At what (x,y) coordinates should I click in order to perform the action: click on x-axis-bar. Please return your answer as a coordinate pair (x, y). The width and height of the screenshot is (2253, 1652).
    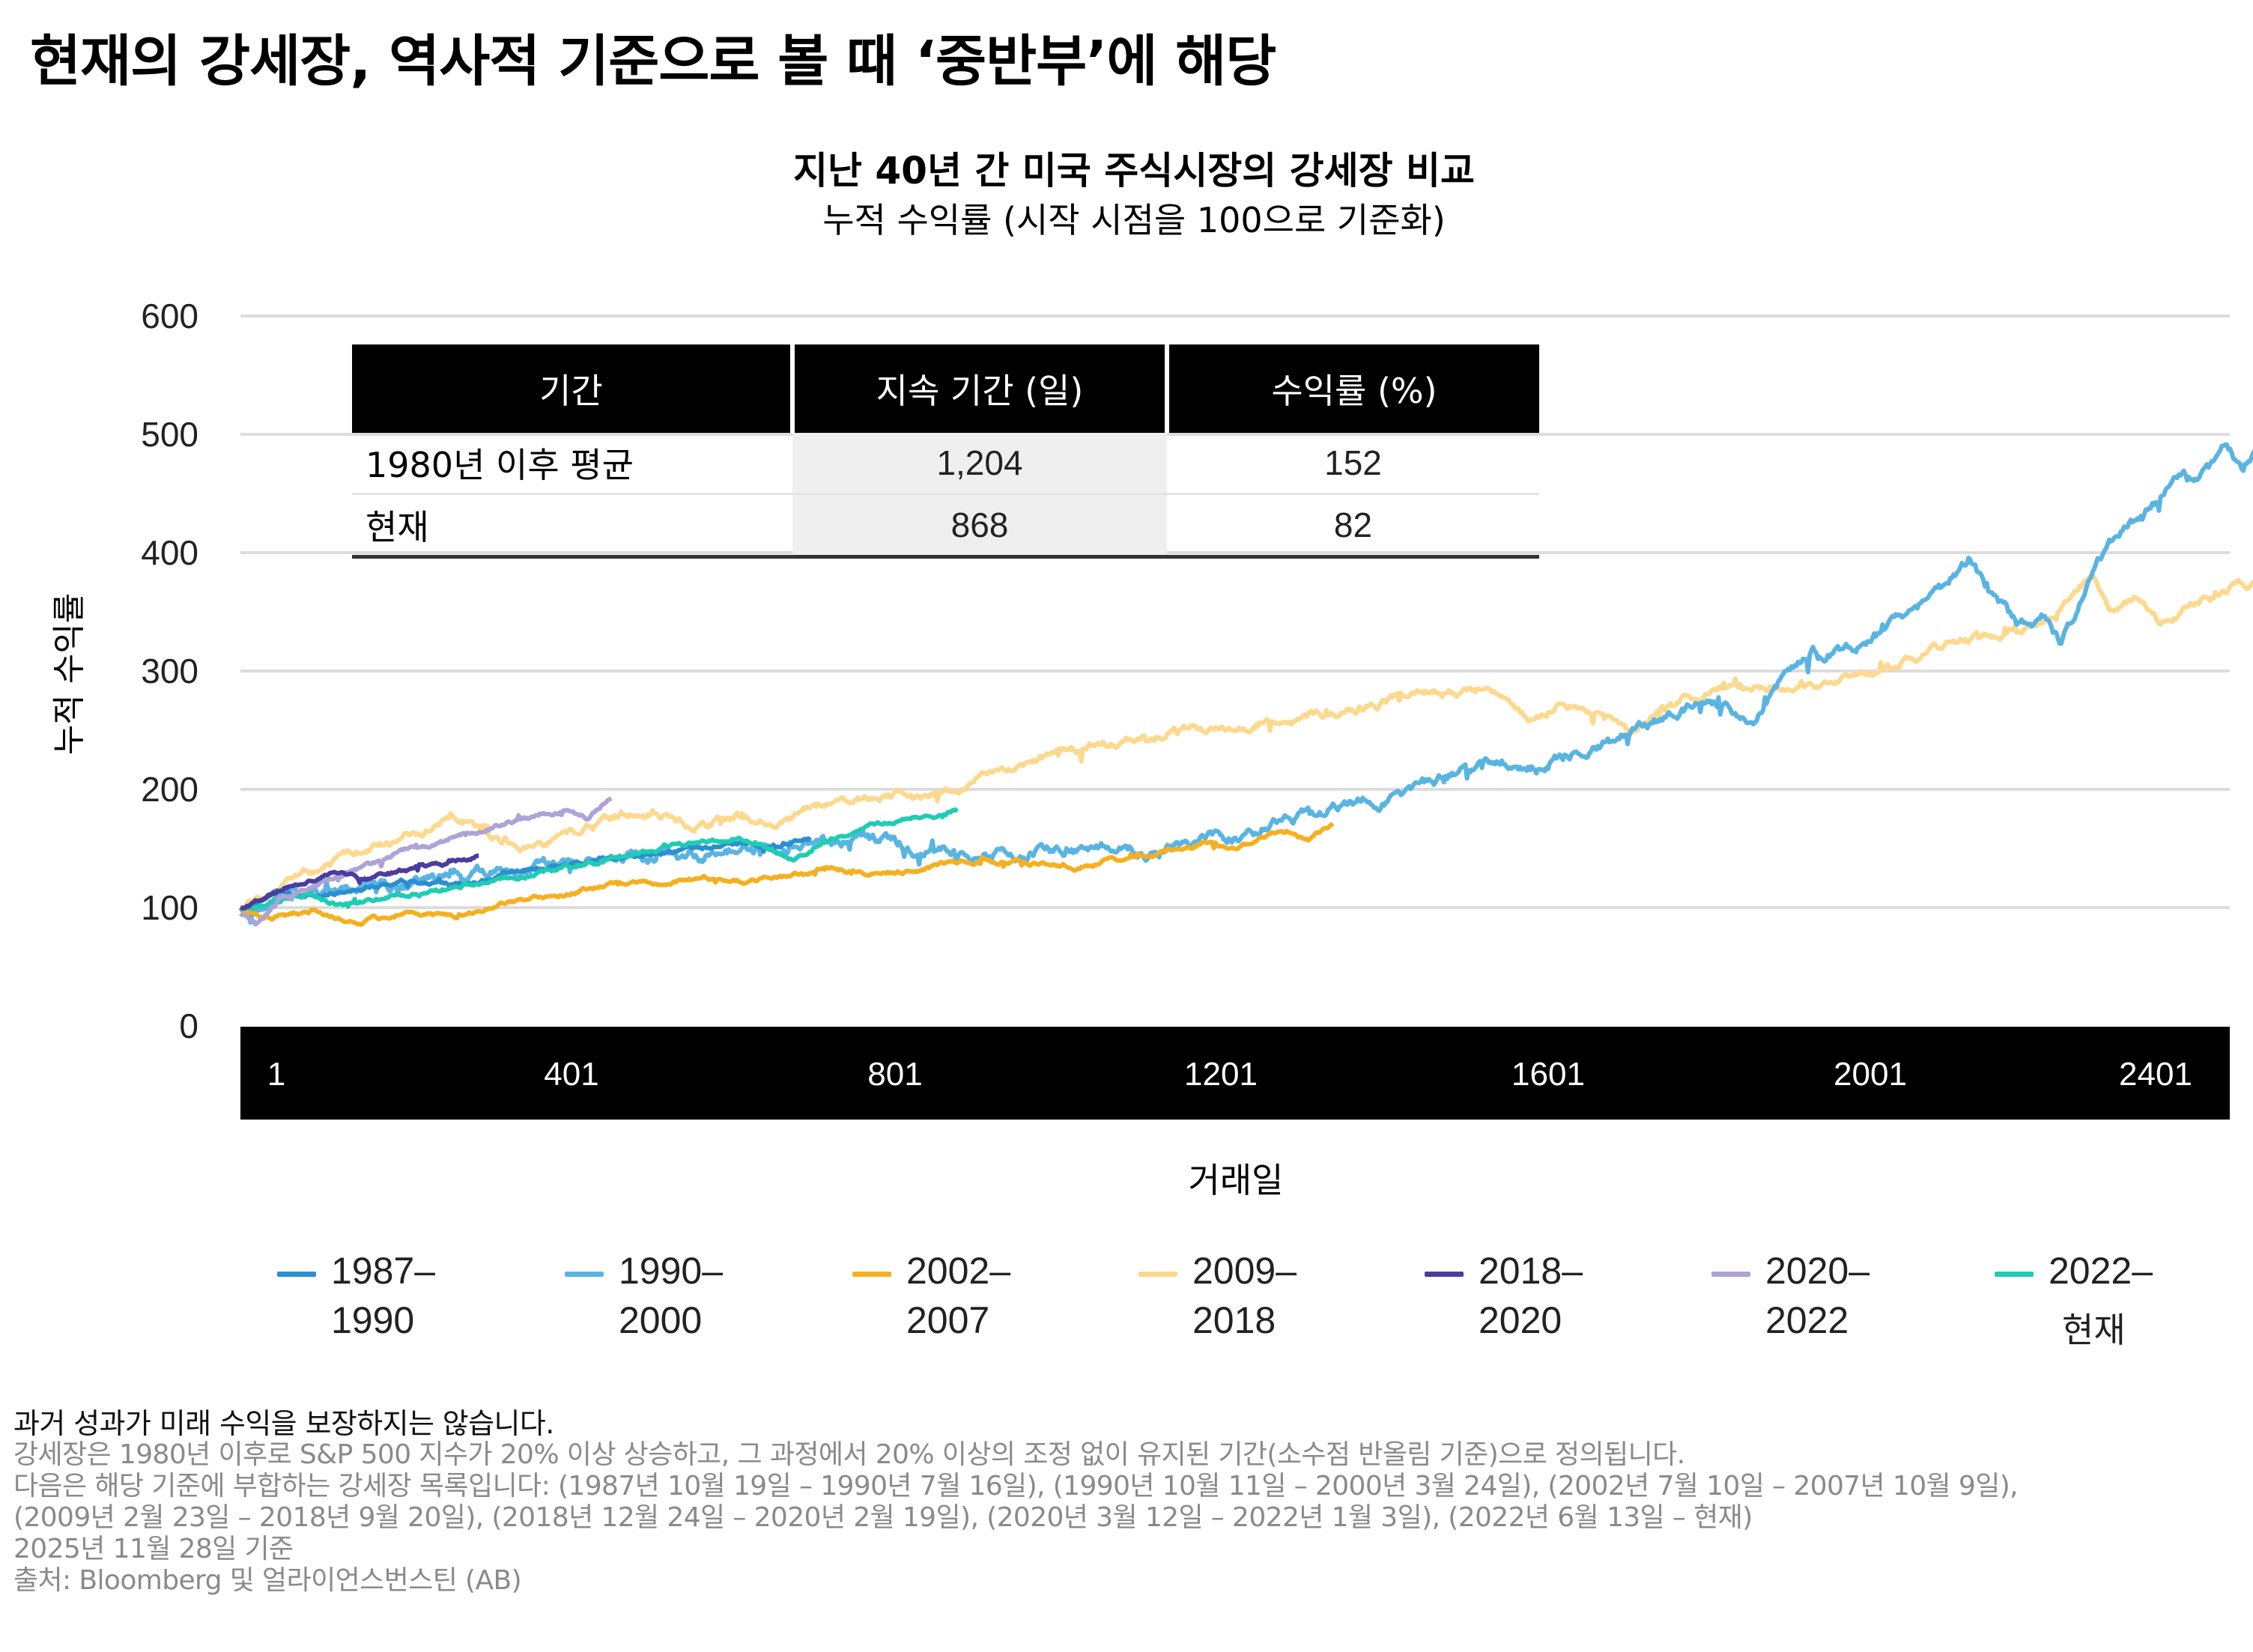
    Looking at the image, I should click on (1235, 1073).